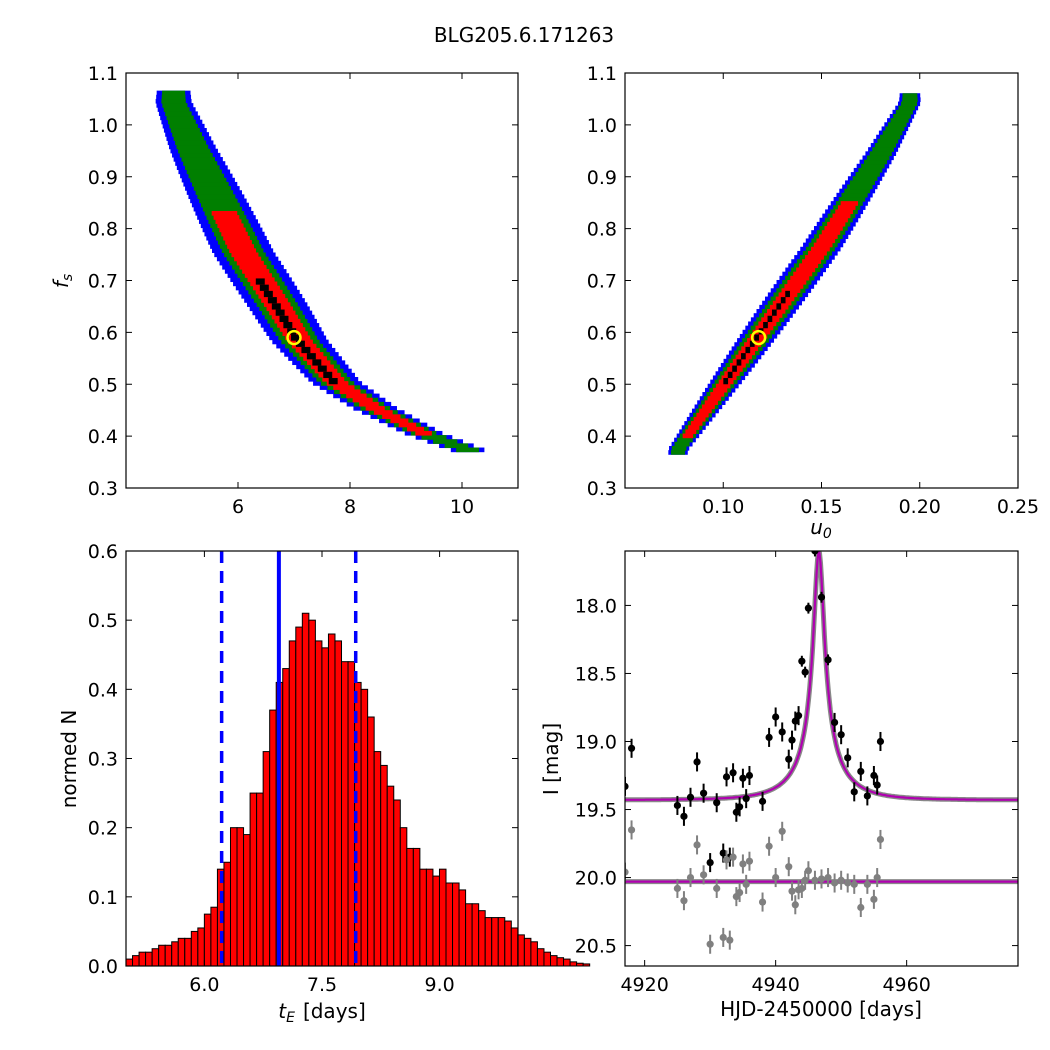 This screenshot has height=1050, width=1050. Describe the element at coordinates (524, 35) in the screenshot. I see `figure-title: BLG205.6.171263` at that location.